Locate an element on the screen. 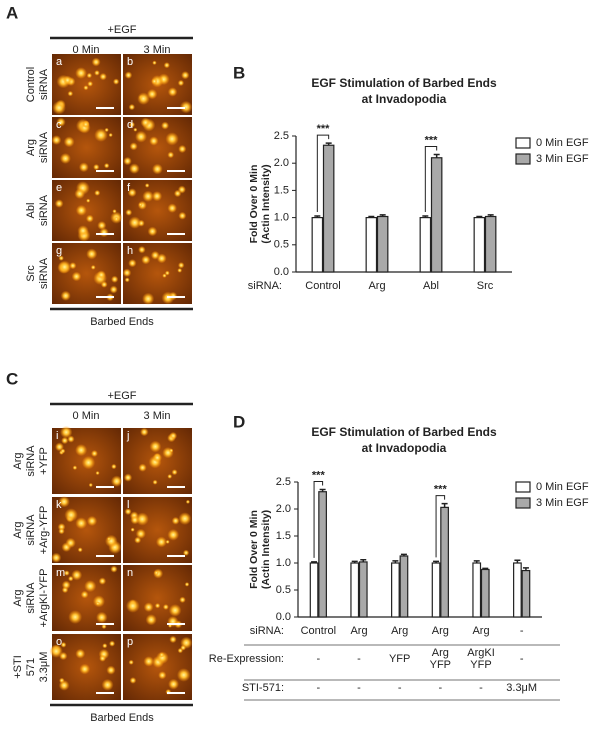 This screenshot has height=745, width=603. x-axis-label: siRNA: is located at coordinates (265, 286).